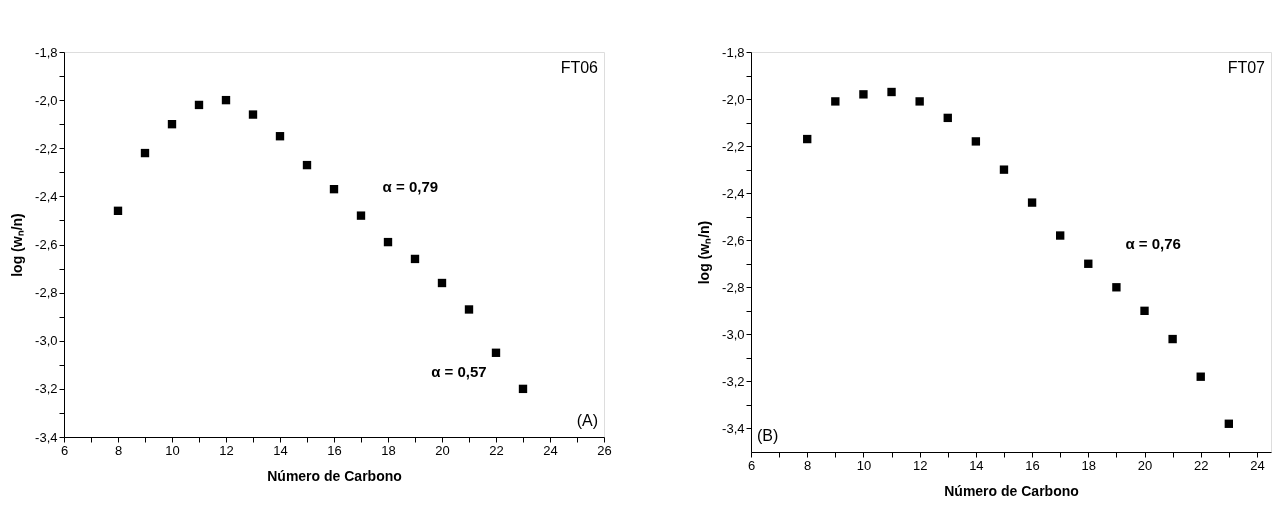 This screenshot has width=1288, height=512. Describe the element at coordinates (587, 420) in the screenshot. I see `annotation: (A)` at that location.